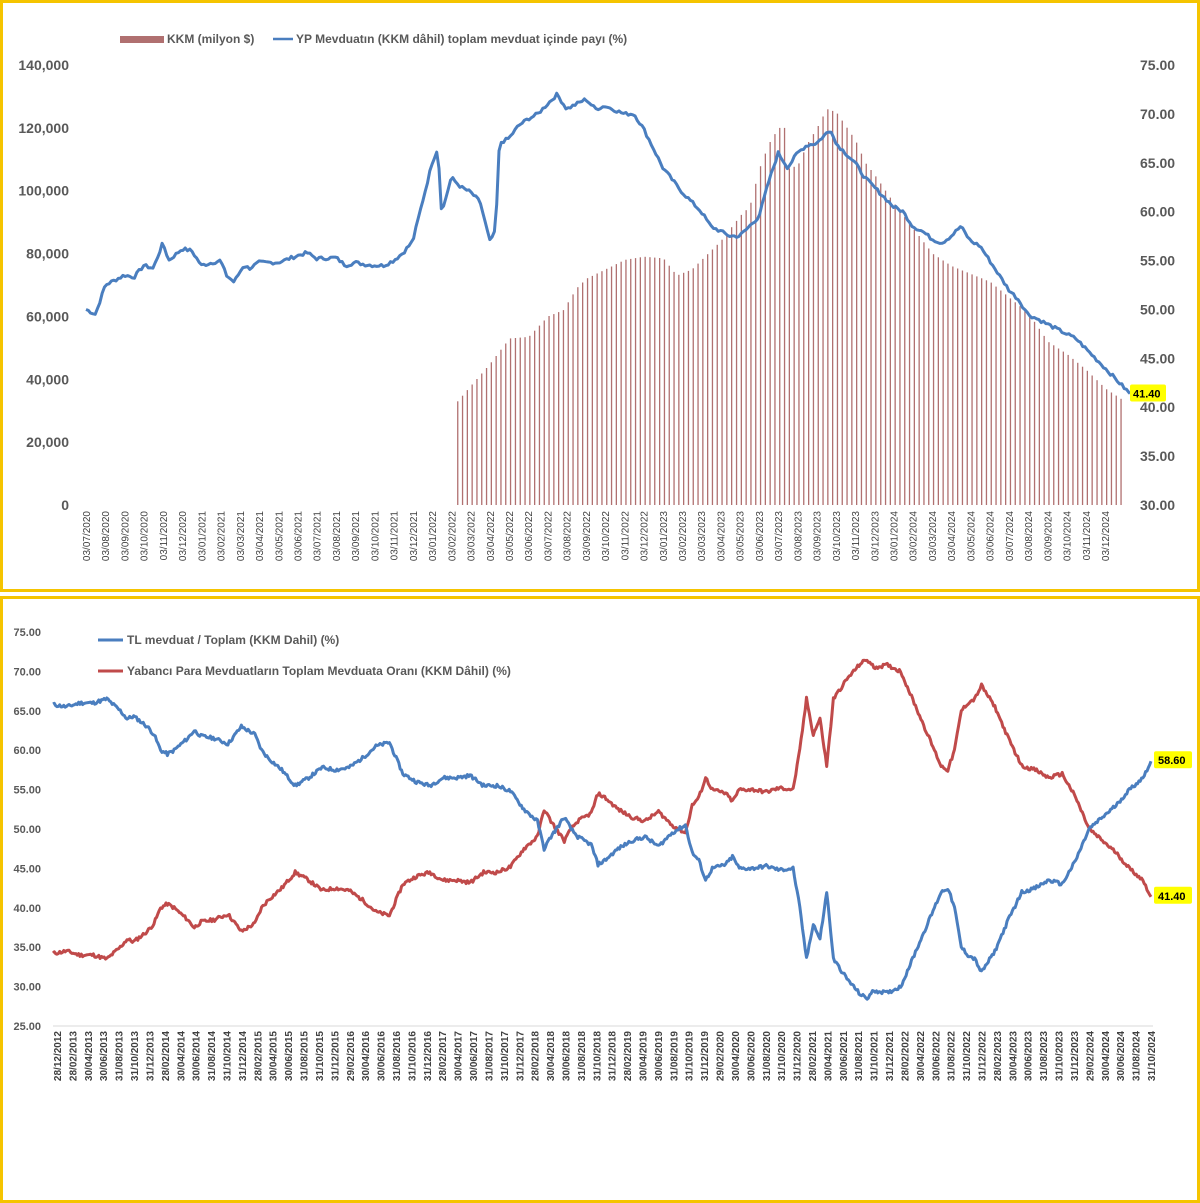 This screenshot has width=1200, height=1203. I want to click on x-tick-label: 03/10/2022, so click(606, 536).